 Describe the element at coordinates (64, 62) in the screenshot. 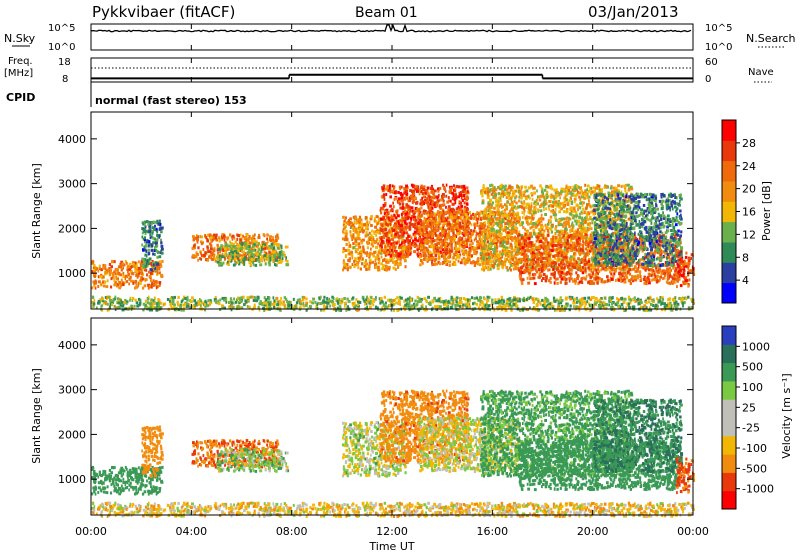

I see `freq-tick-top: 18` at that location.